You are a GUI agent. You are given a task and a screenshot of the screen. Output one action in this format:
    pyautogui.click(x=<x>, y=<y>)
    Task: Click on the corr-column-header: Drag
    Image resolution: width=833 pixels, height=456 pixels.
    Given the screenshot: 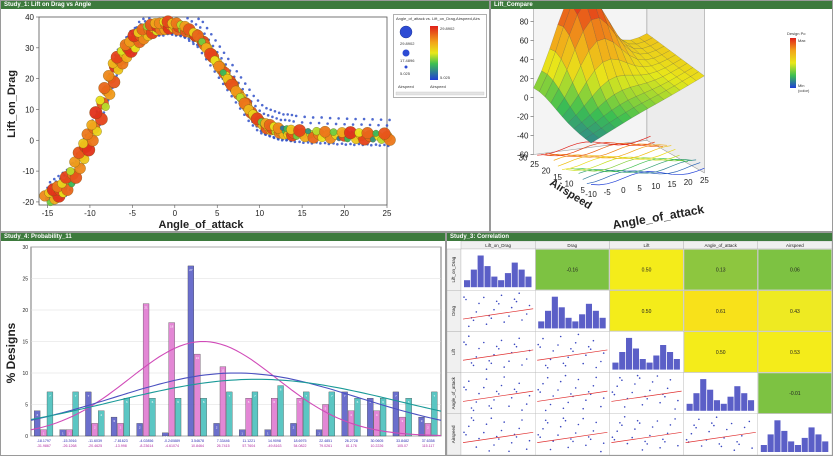 What is the action you would take?
    pyautogui.click(x=572, y=245)
    